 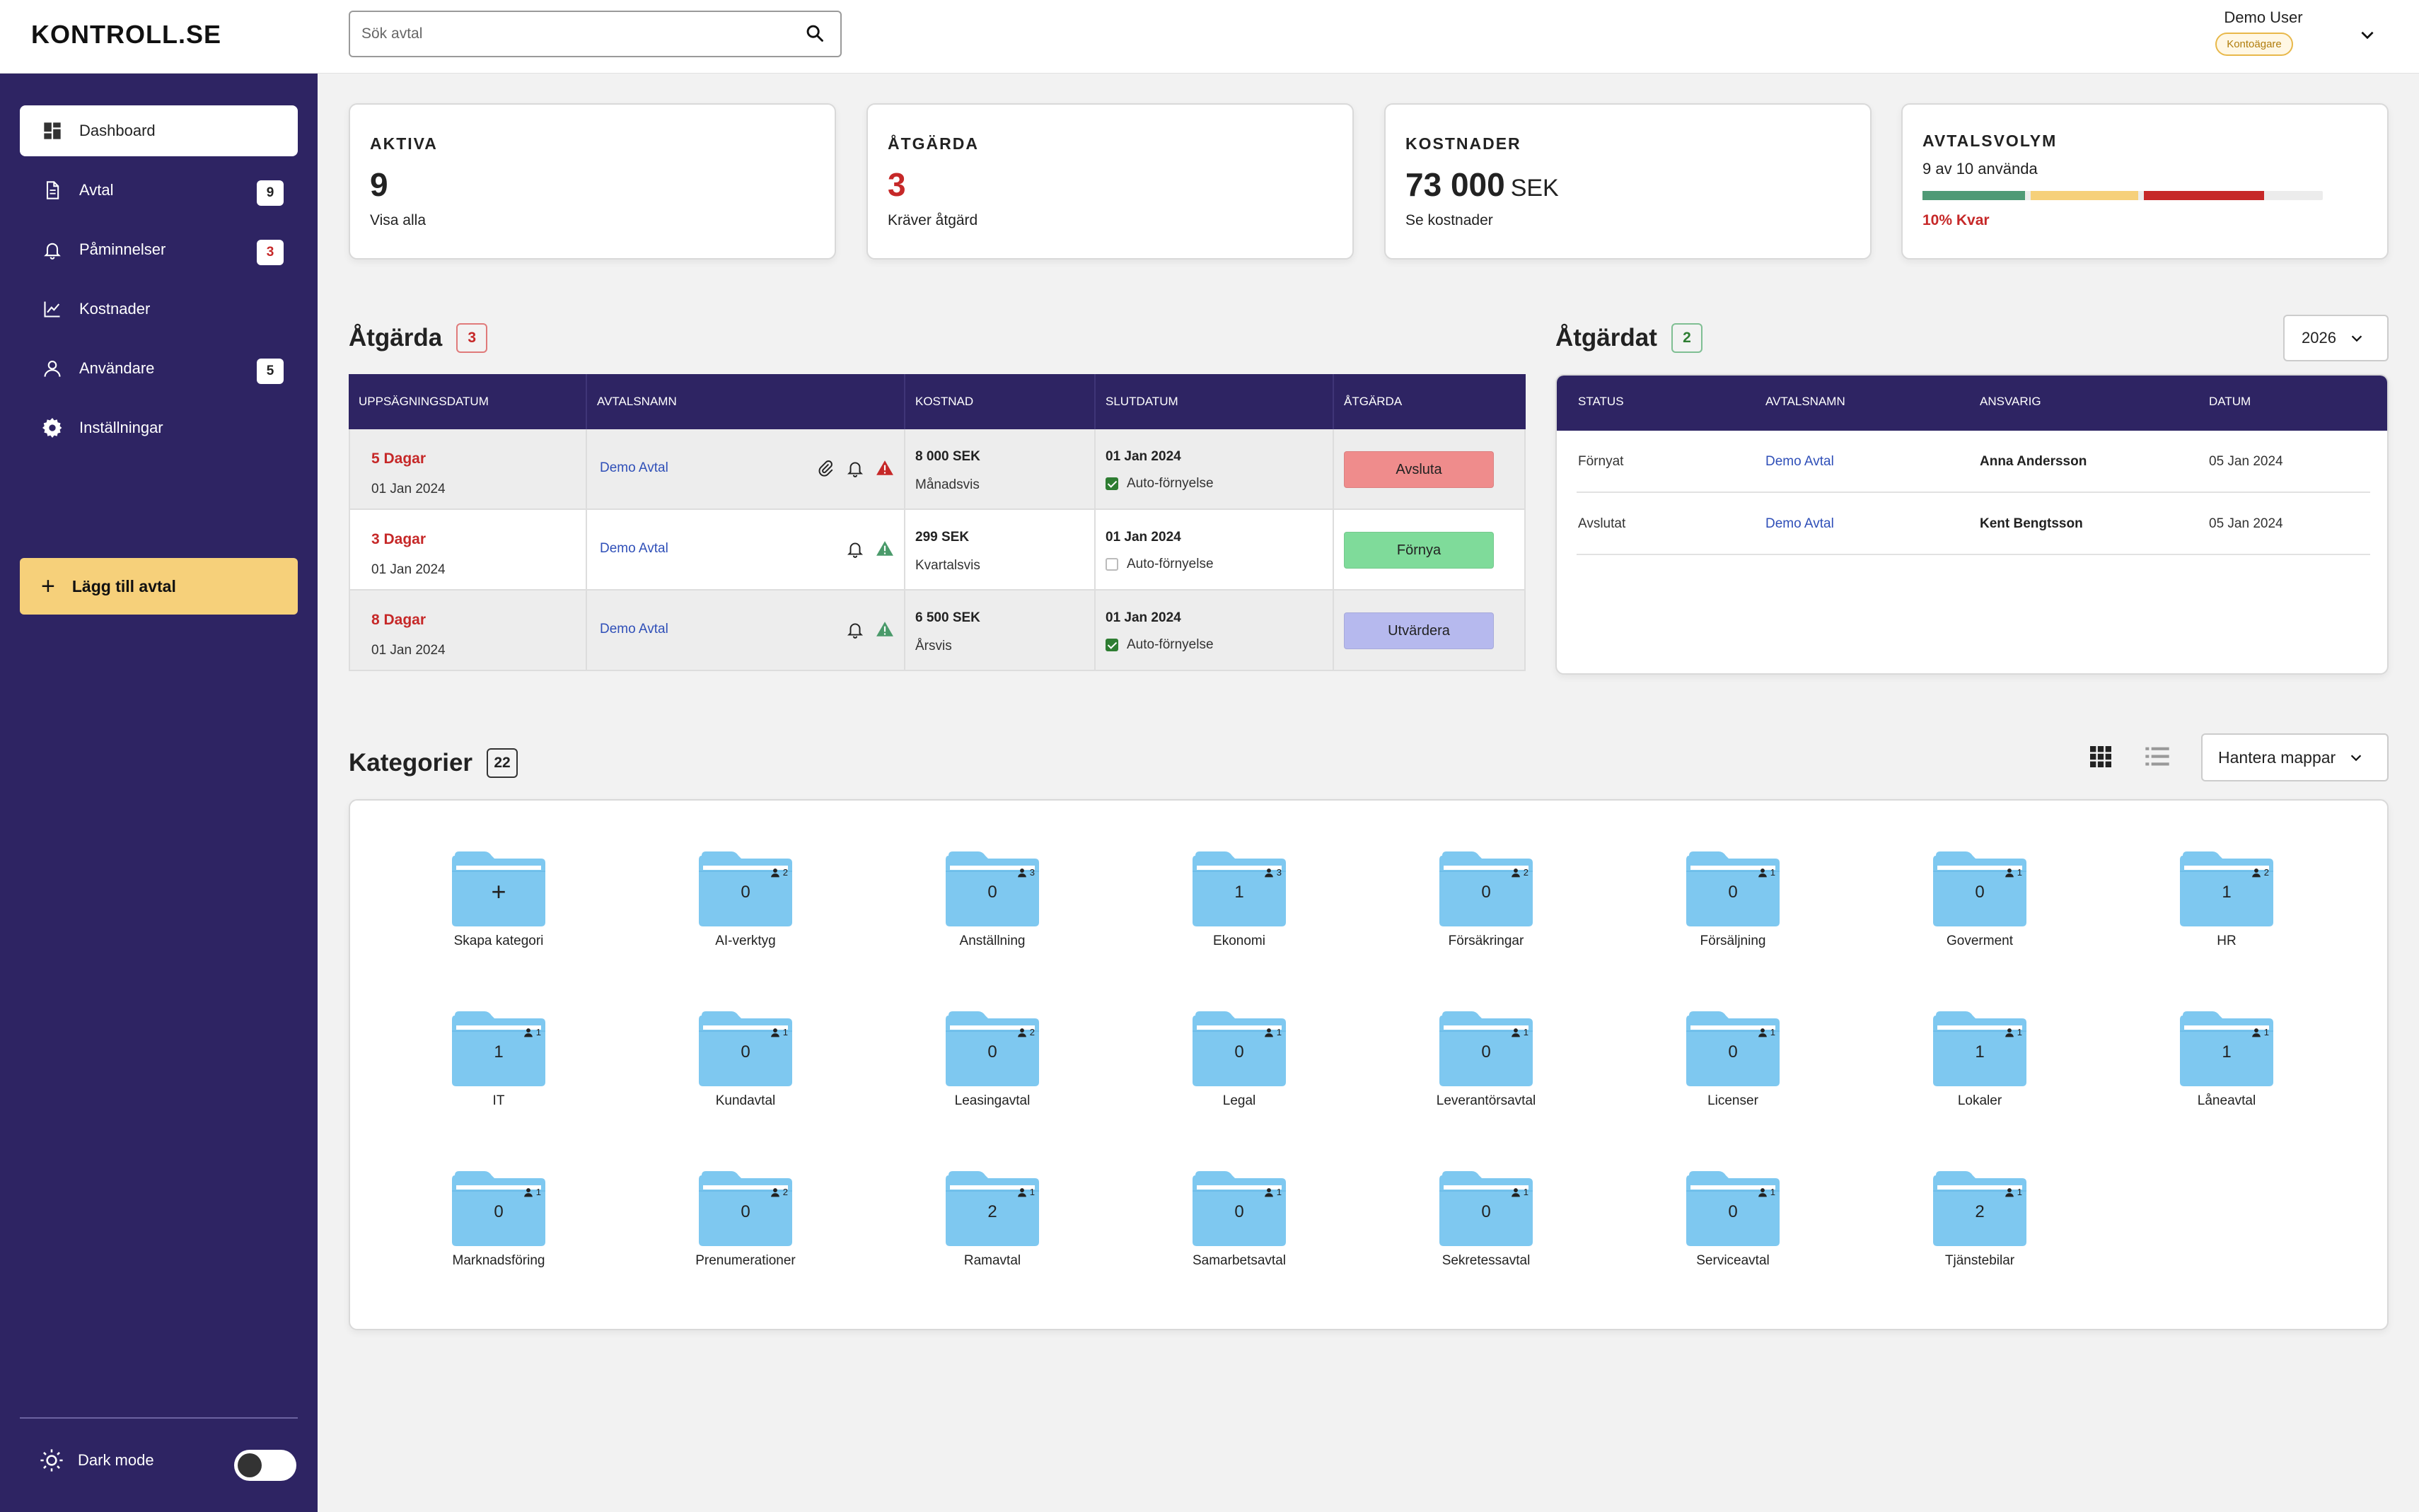 I want to click on sidebar-item-installningar: Inställningar, so click(x=159, y=427).